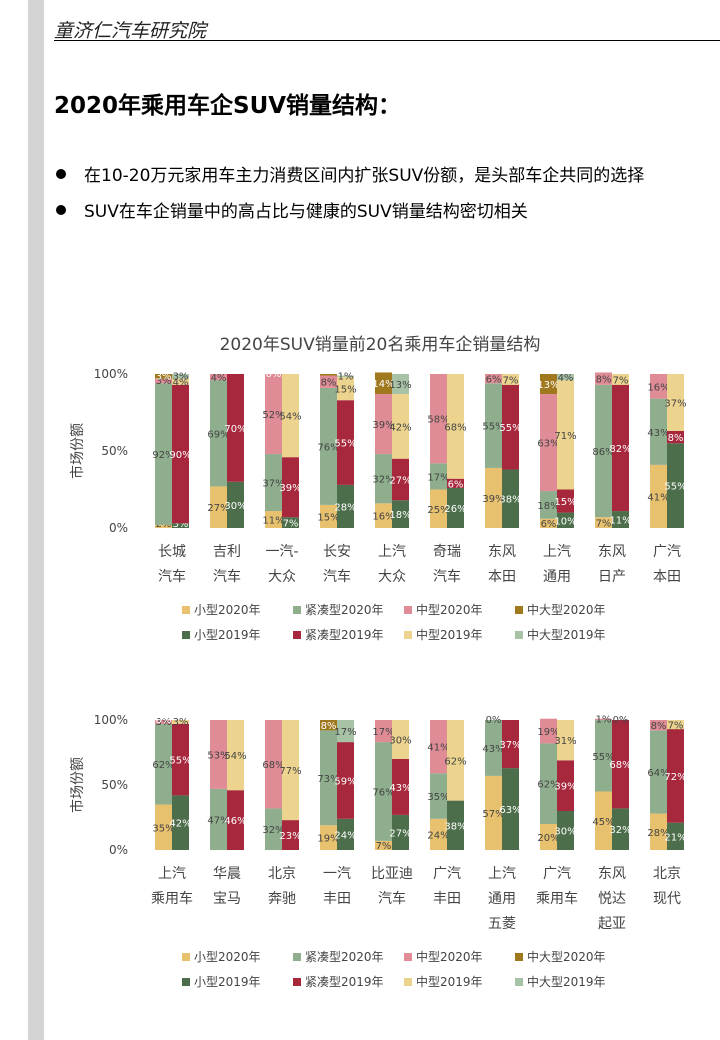 The width and height of the screenshot is (720, 1040). Describe the element at coordinates (383, 425) in the screenshot. I see `data-label: 39%` at that location.